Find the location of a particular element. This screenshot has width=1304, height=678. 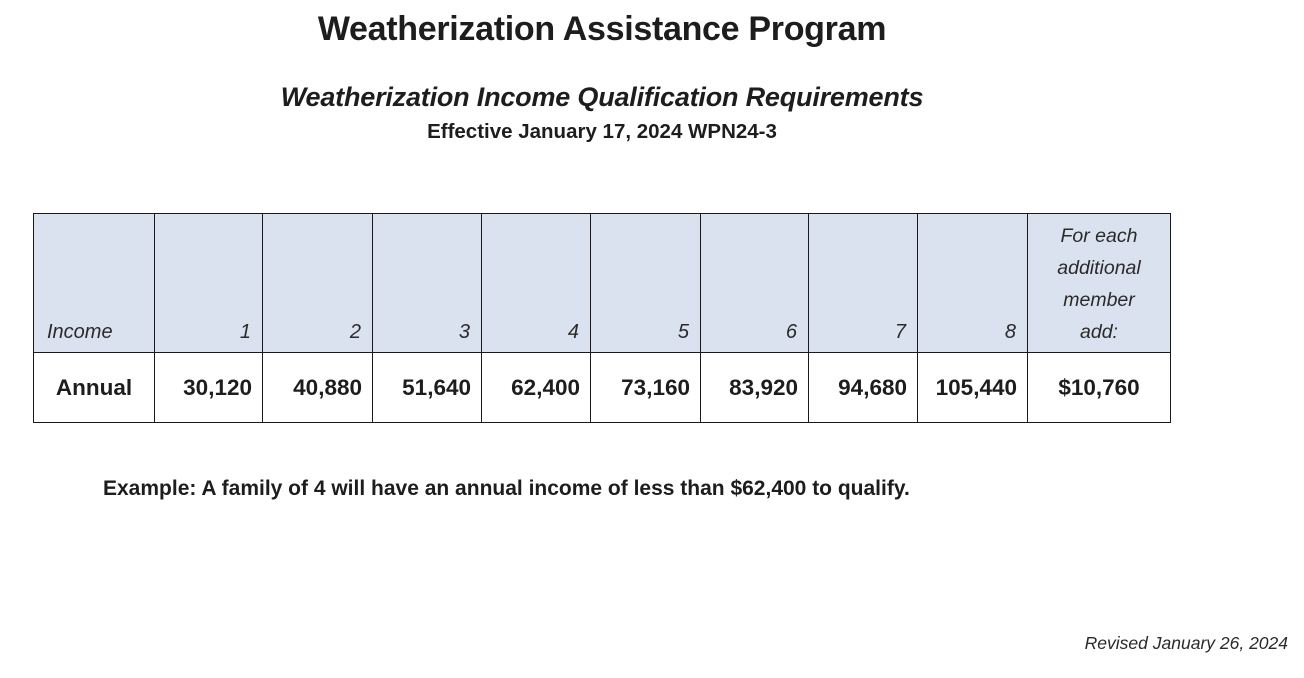

annual-income-size-3: 51,640 is located at coordinates (427, 387).